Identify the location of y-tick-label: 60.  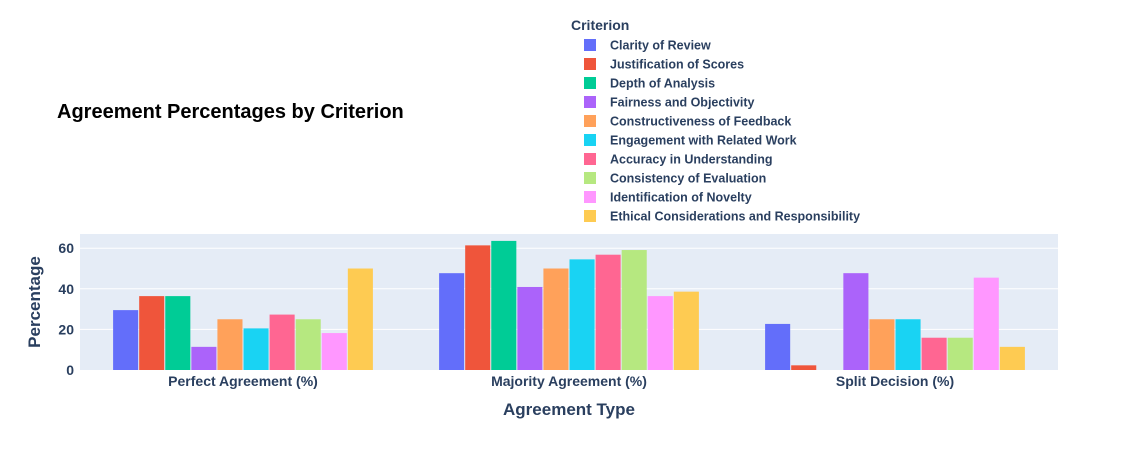
(66, 248).